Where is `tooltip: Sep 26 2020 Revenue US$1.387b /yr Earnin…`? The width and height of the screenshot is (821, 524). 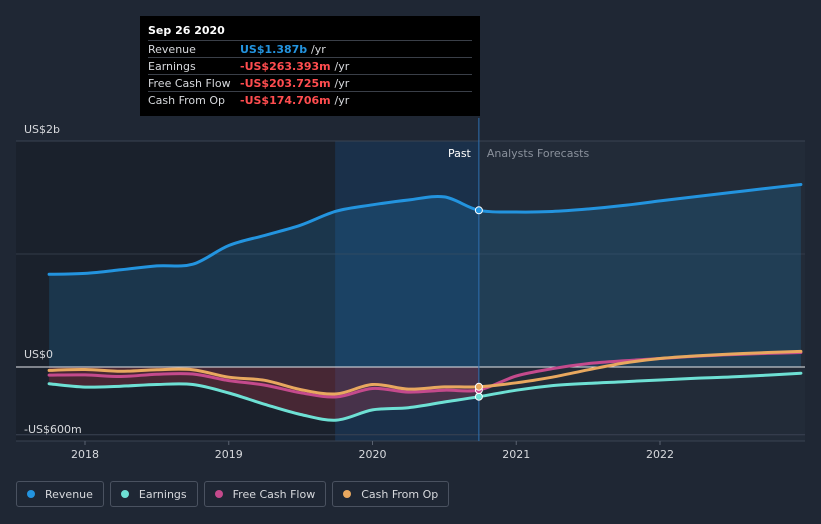 tooltip: Sep 26 2020 Revenue US$1.387b /yr Earnin… is located at coordinates (310, 66).